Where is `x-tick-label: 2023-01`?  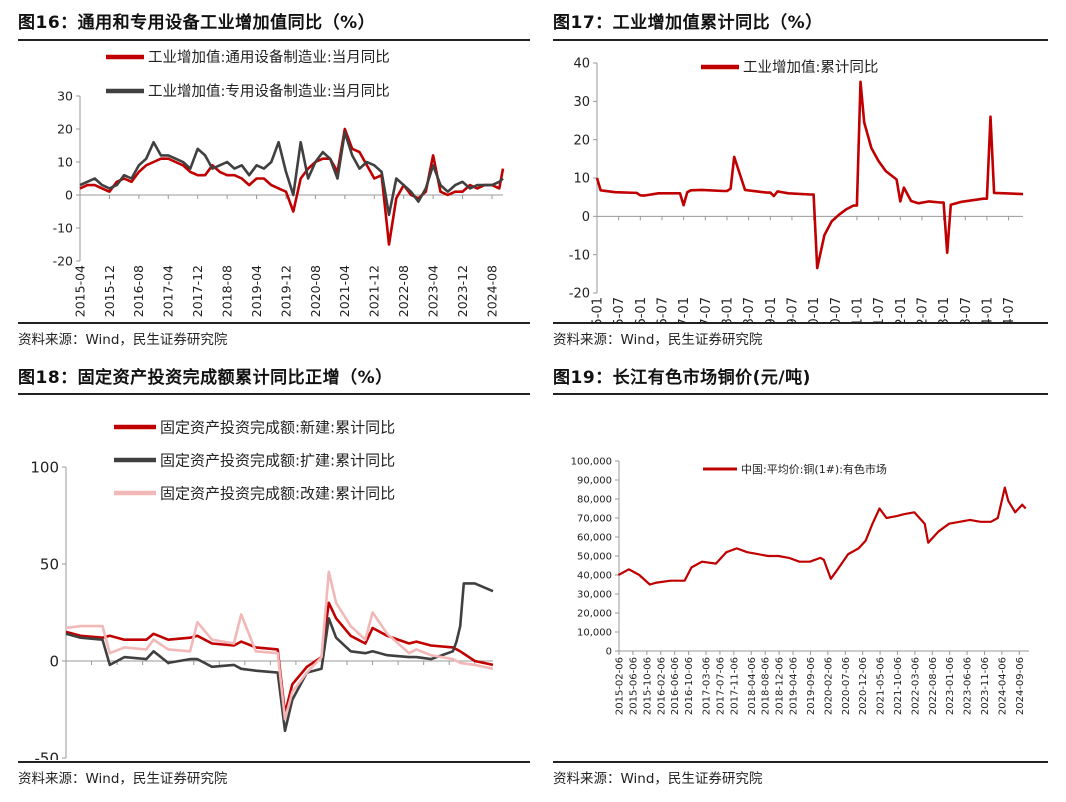
x-tick-label: 2023-01 is located at coordinates (944, 310).